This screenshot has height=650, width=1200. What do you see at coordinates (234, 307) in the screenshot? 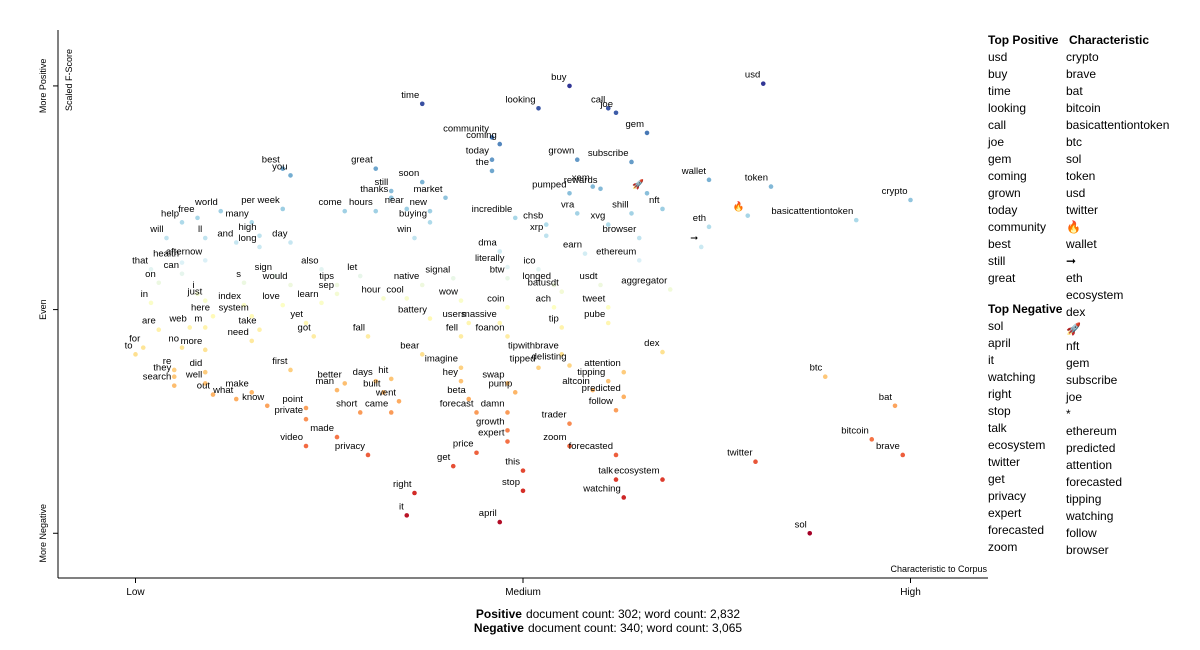
I see `point-label: system` at bounding box center [234, 307].